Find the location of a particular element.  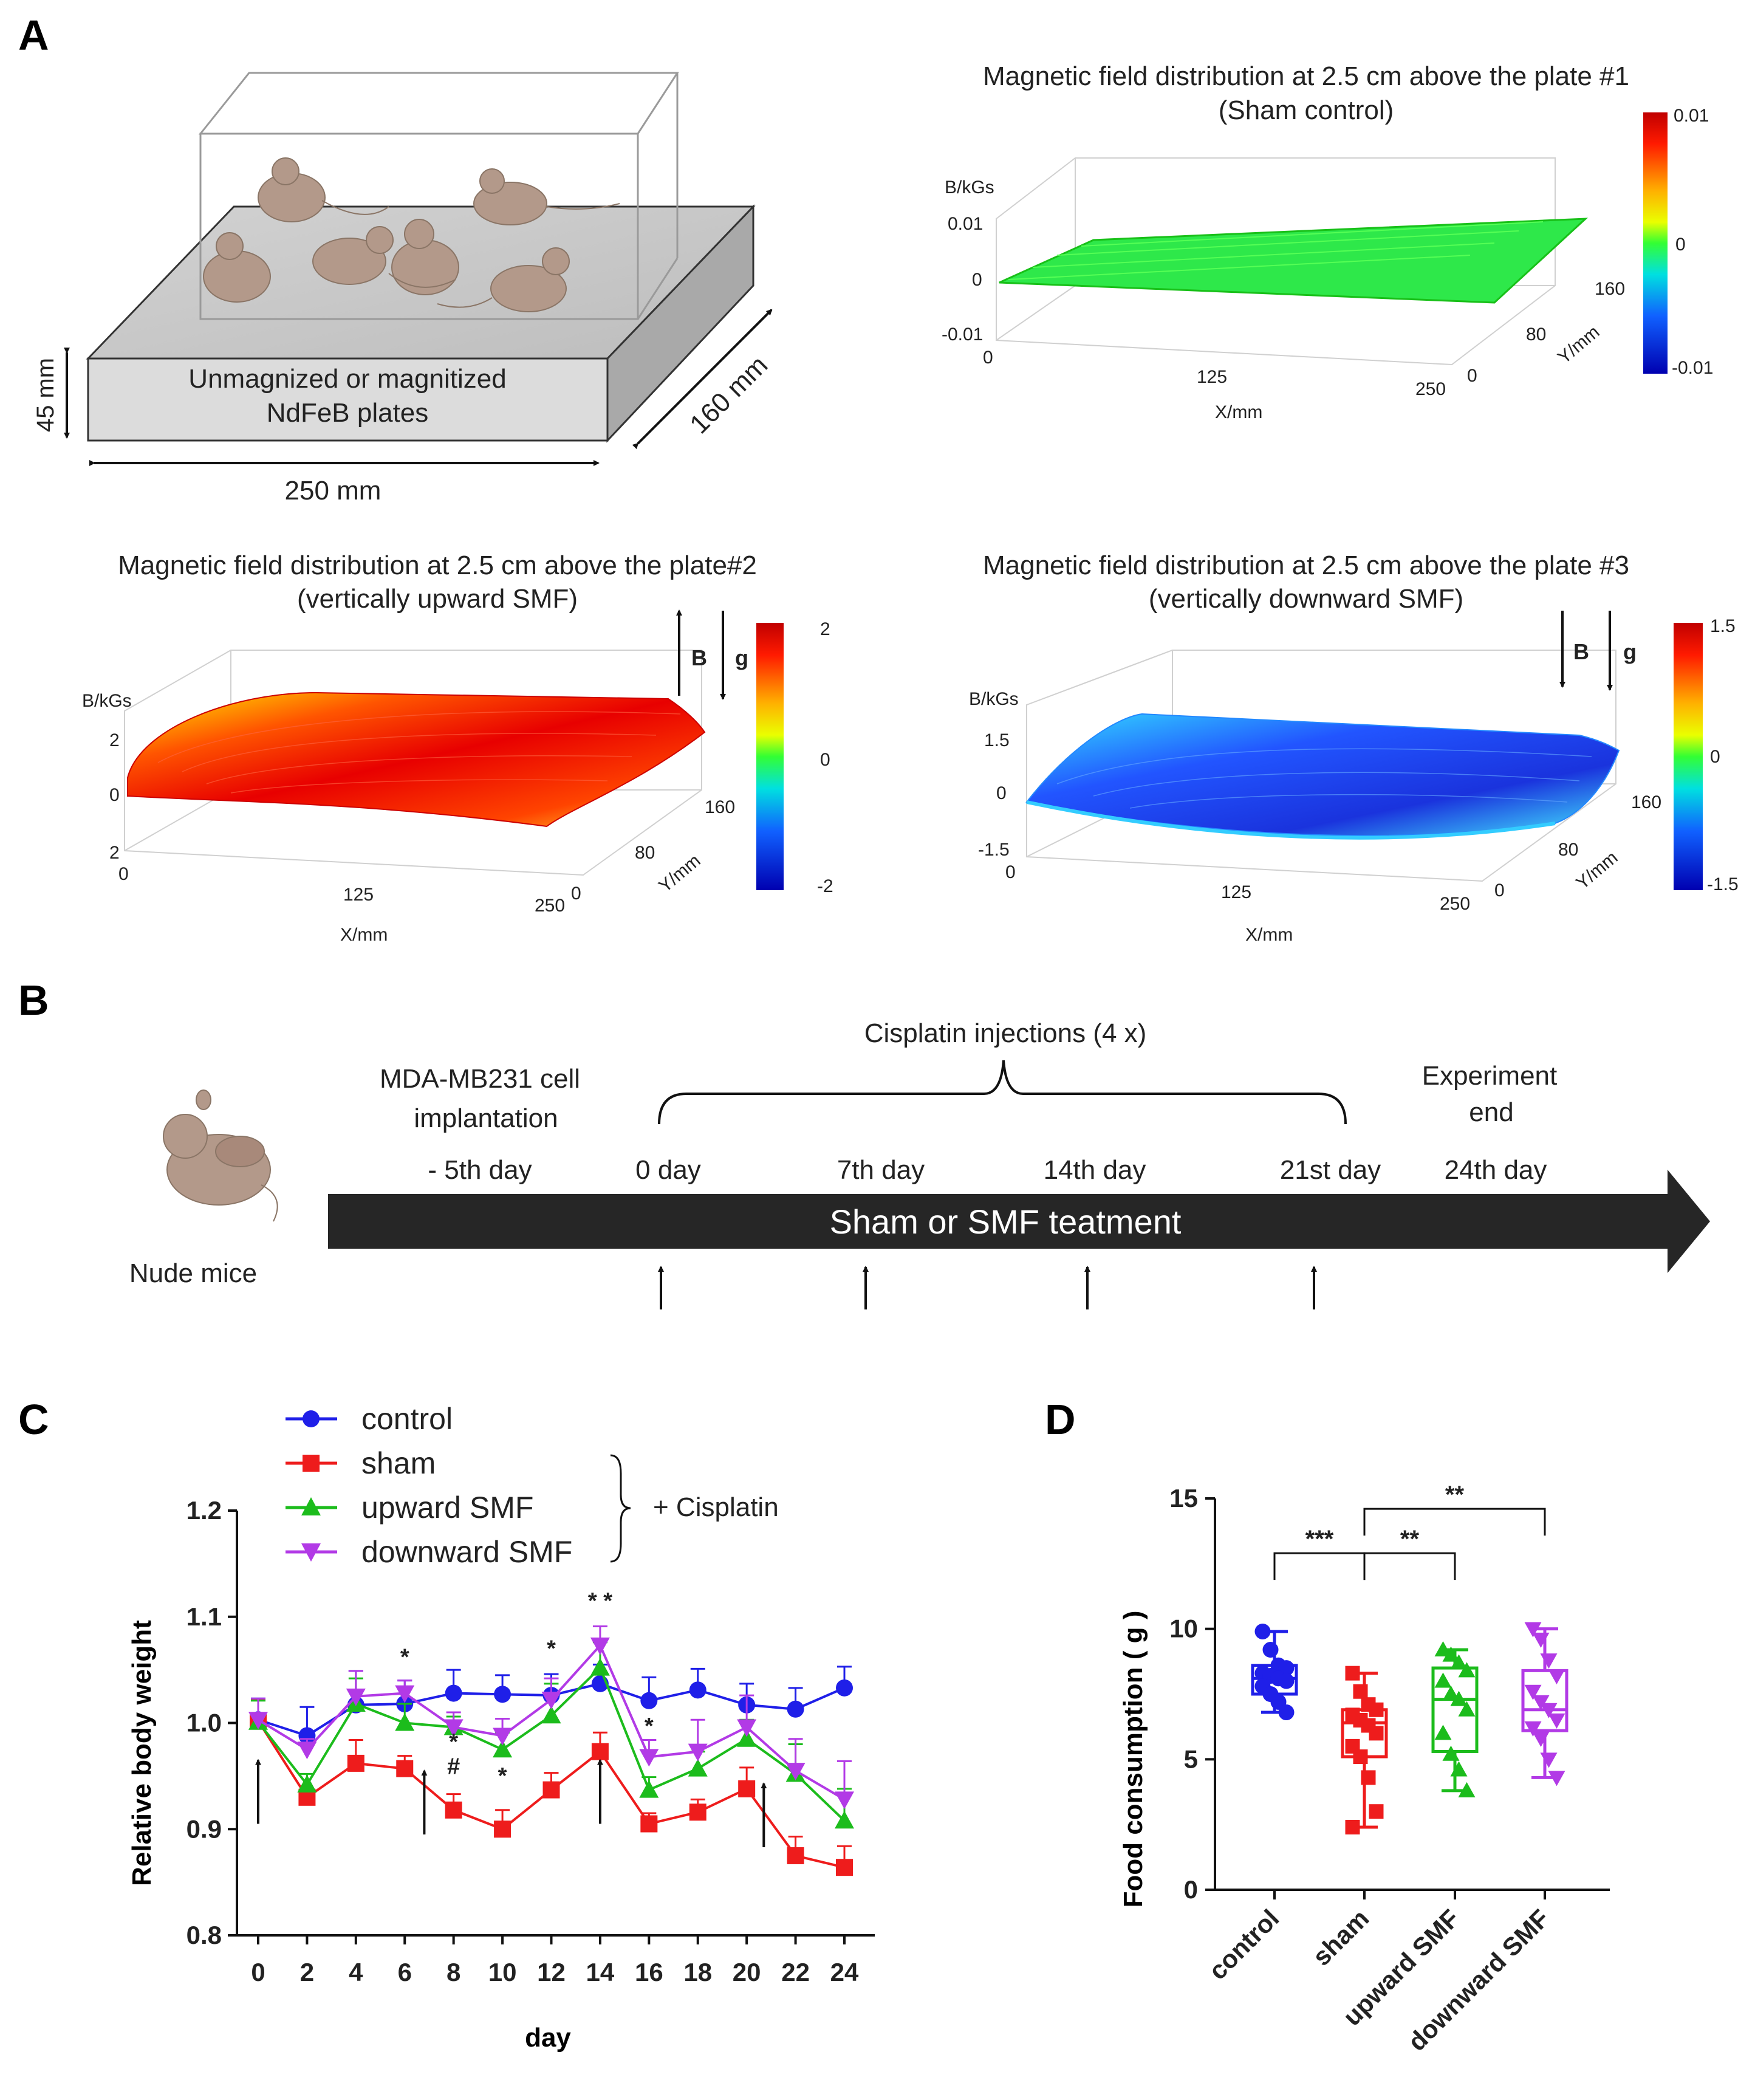

y-tick-label: 10 is located at coordinates (1183, 1628).